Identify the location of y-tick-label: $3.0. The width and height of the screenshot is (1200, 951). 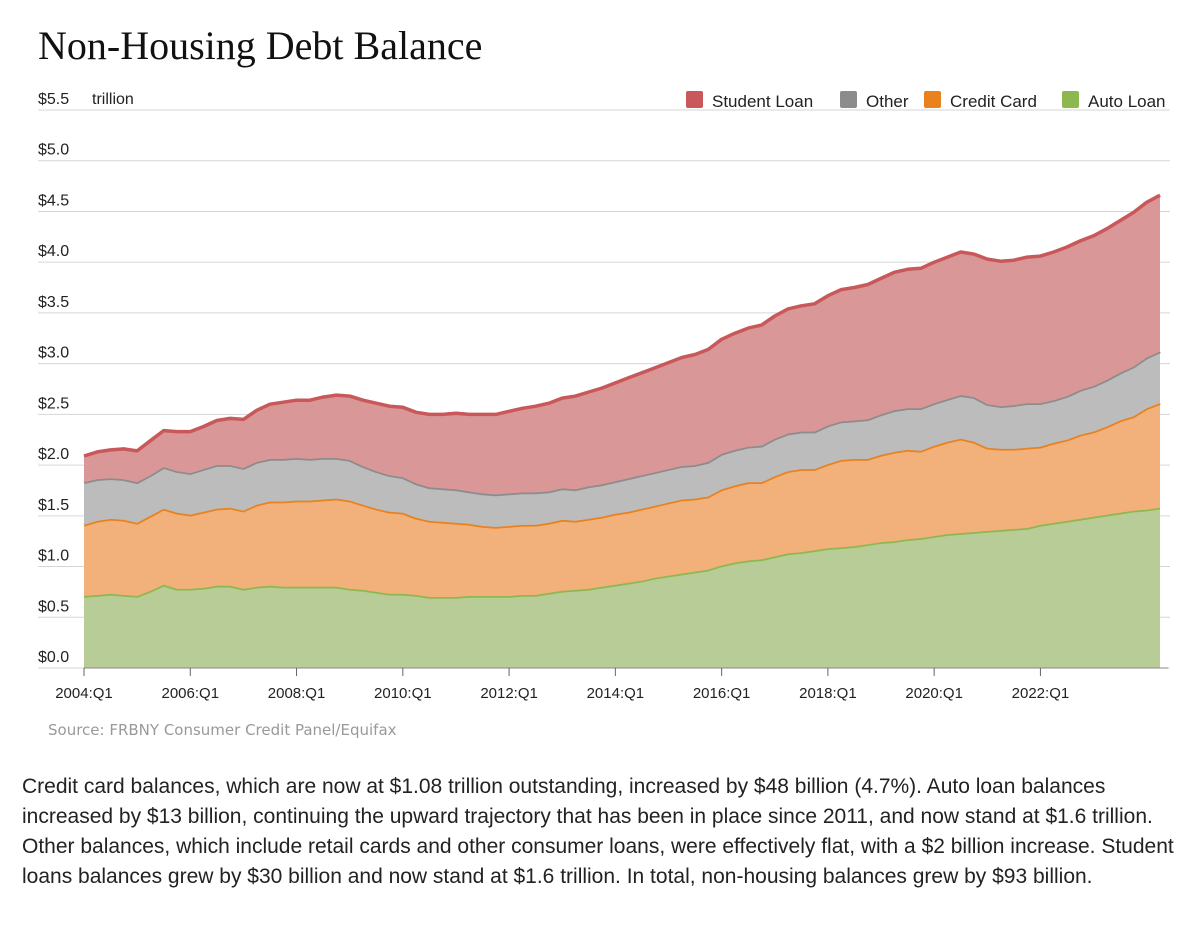
(53, 353).